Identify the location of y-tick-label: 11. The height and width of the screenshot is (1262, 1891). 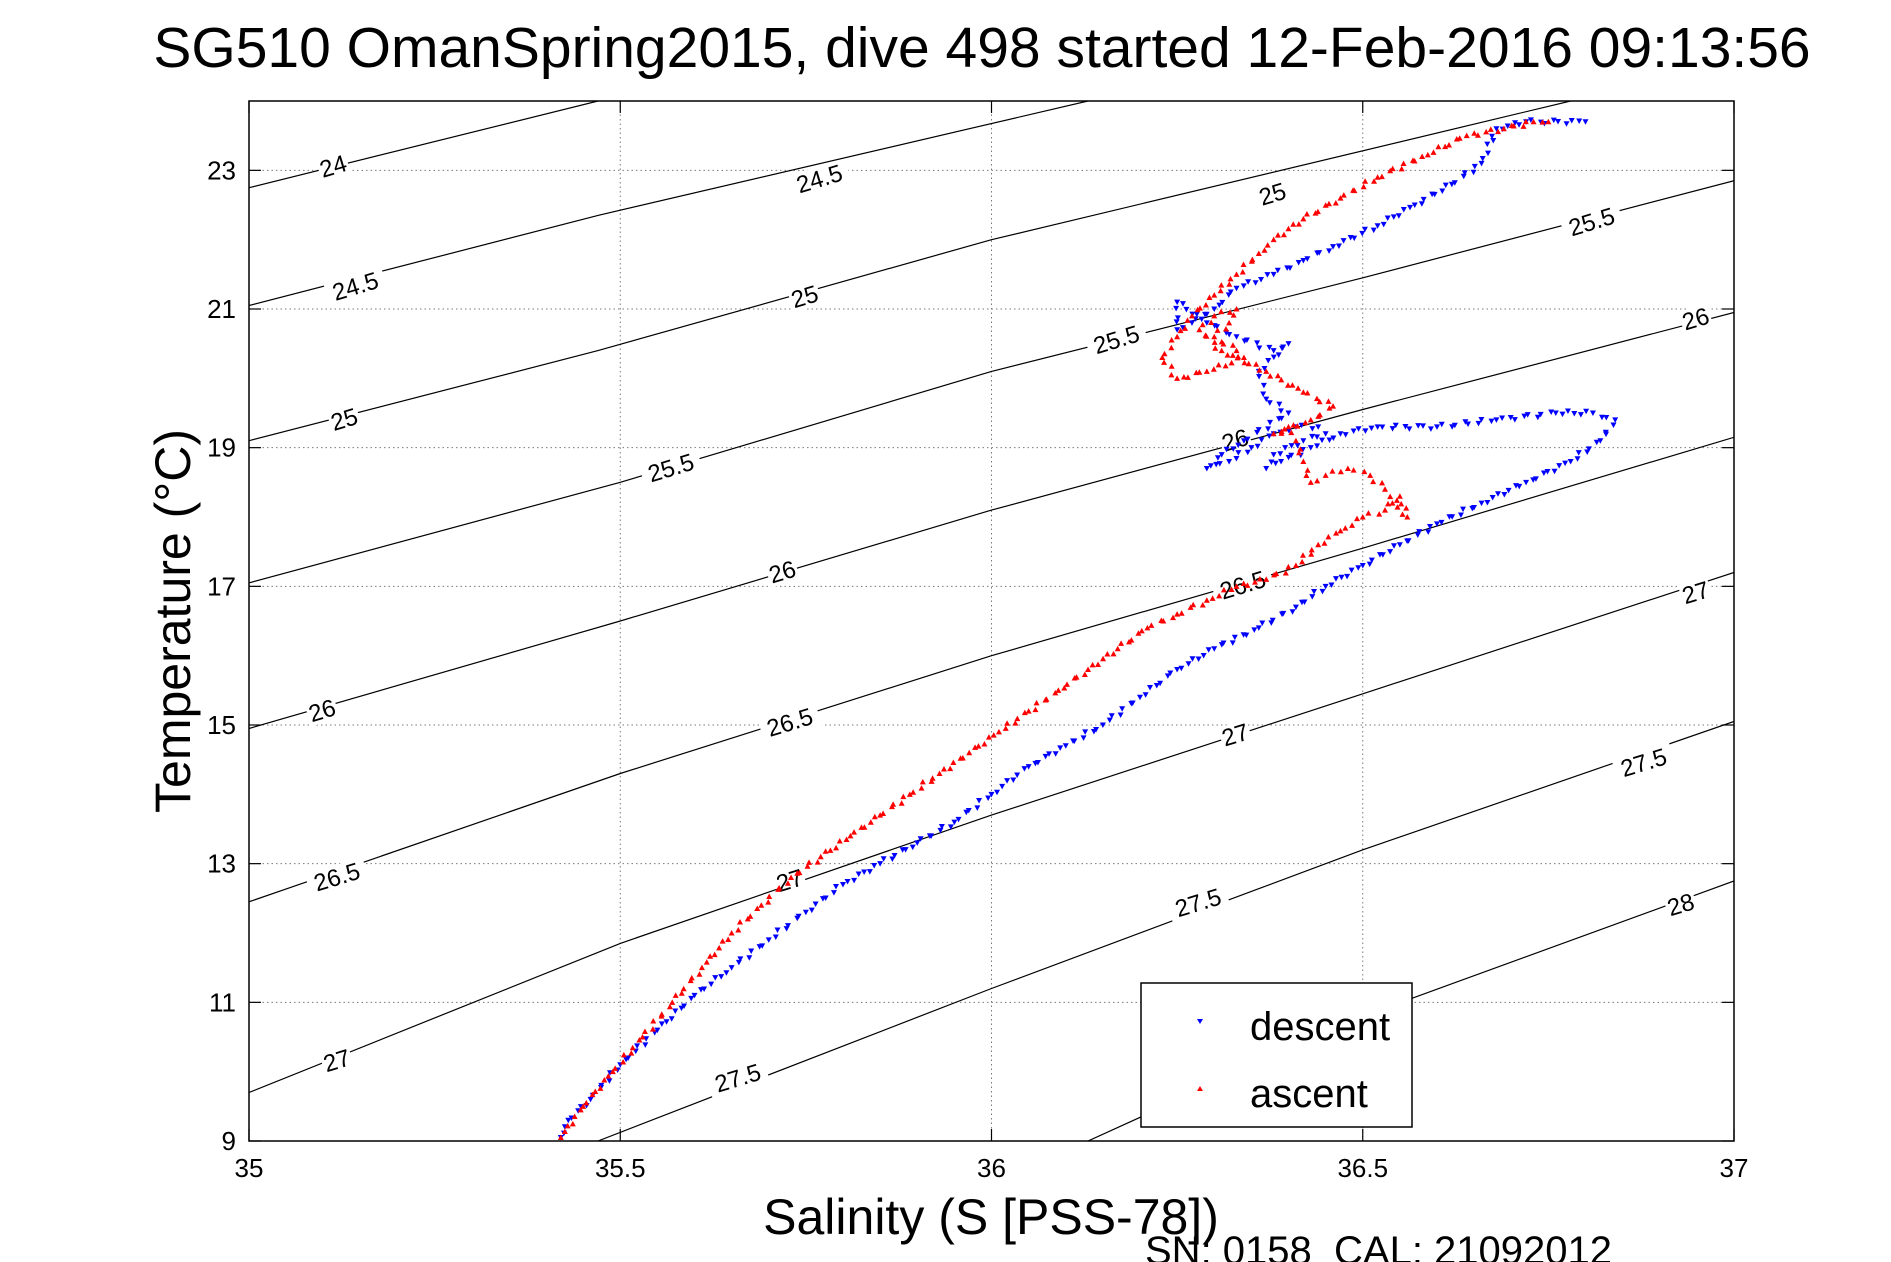
(222, 1002).